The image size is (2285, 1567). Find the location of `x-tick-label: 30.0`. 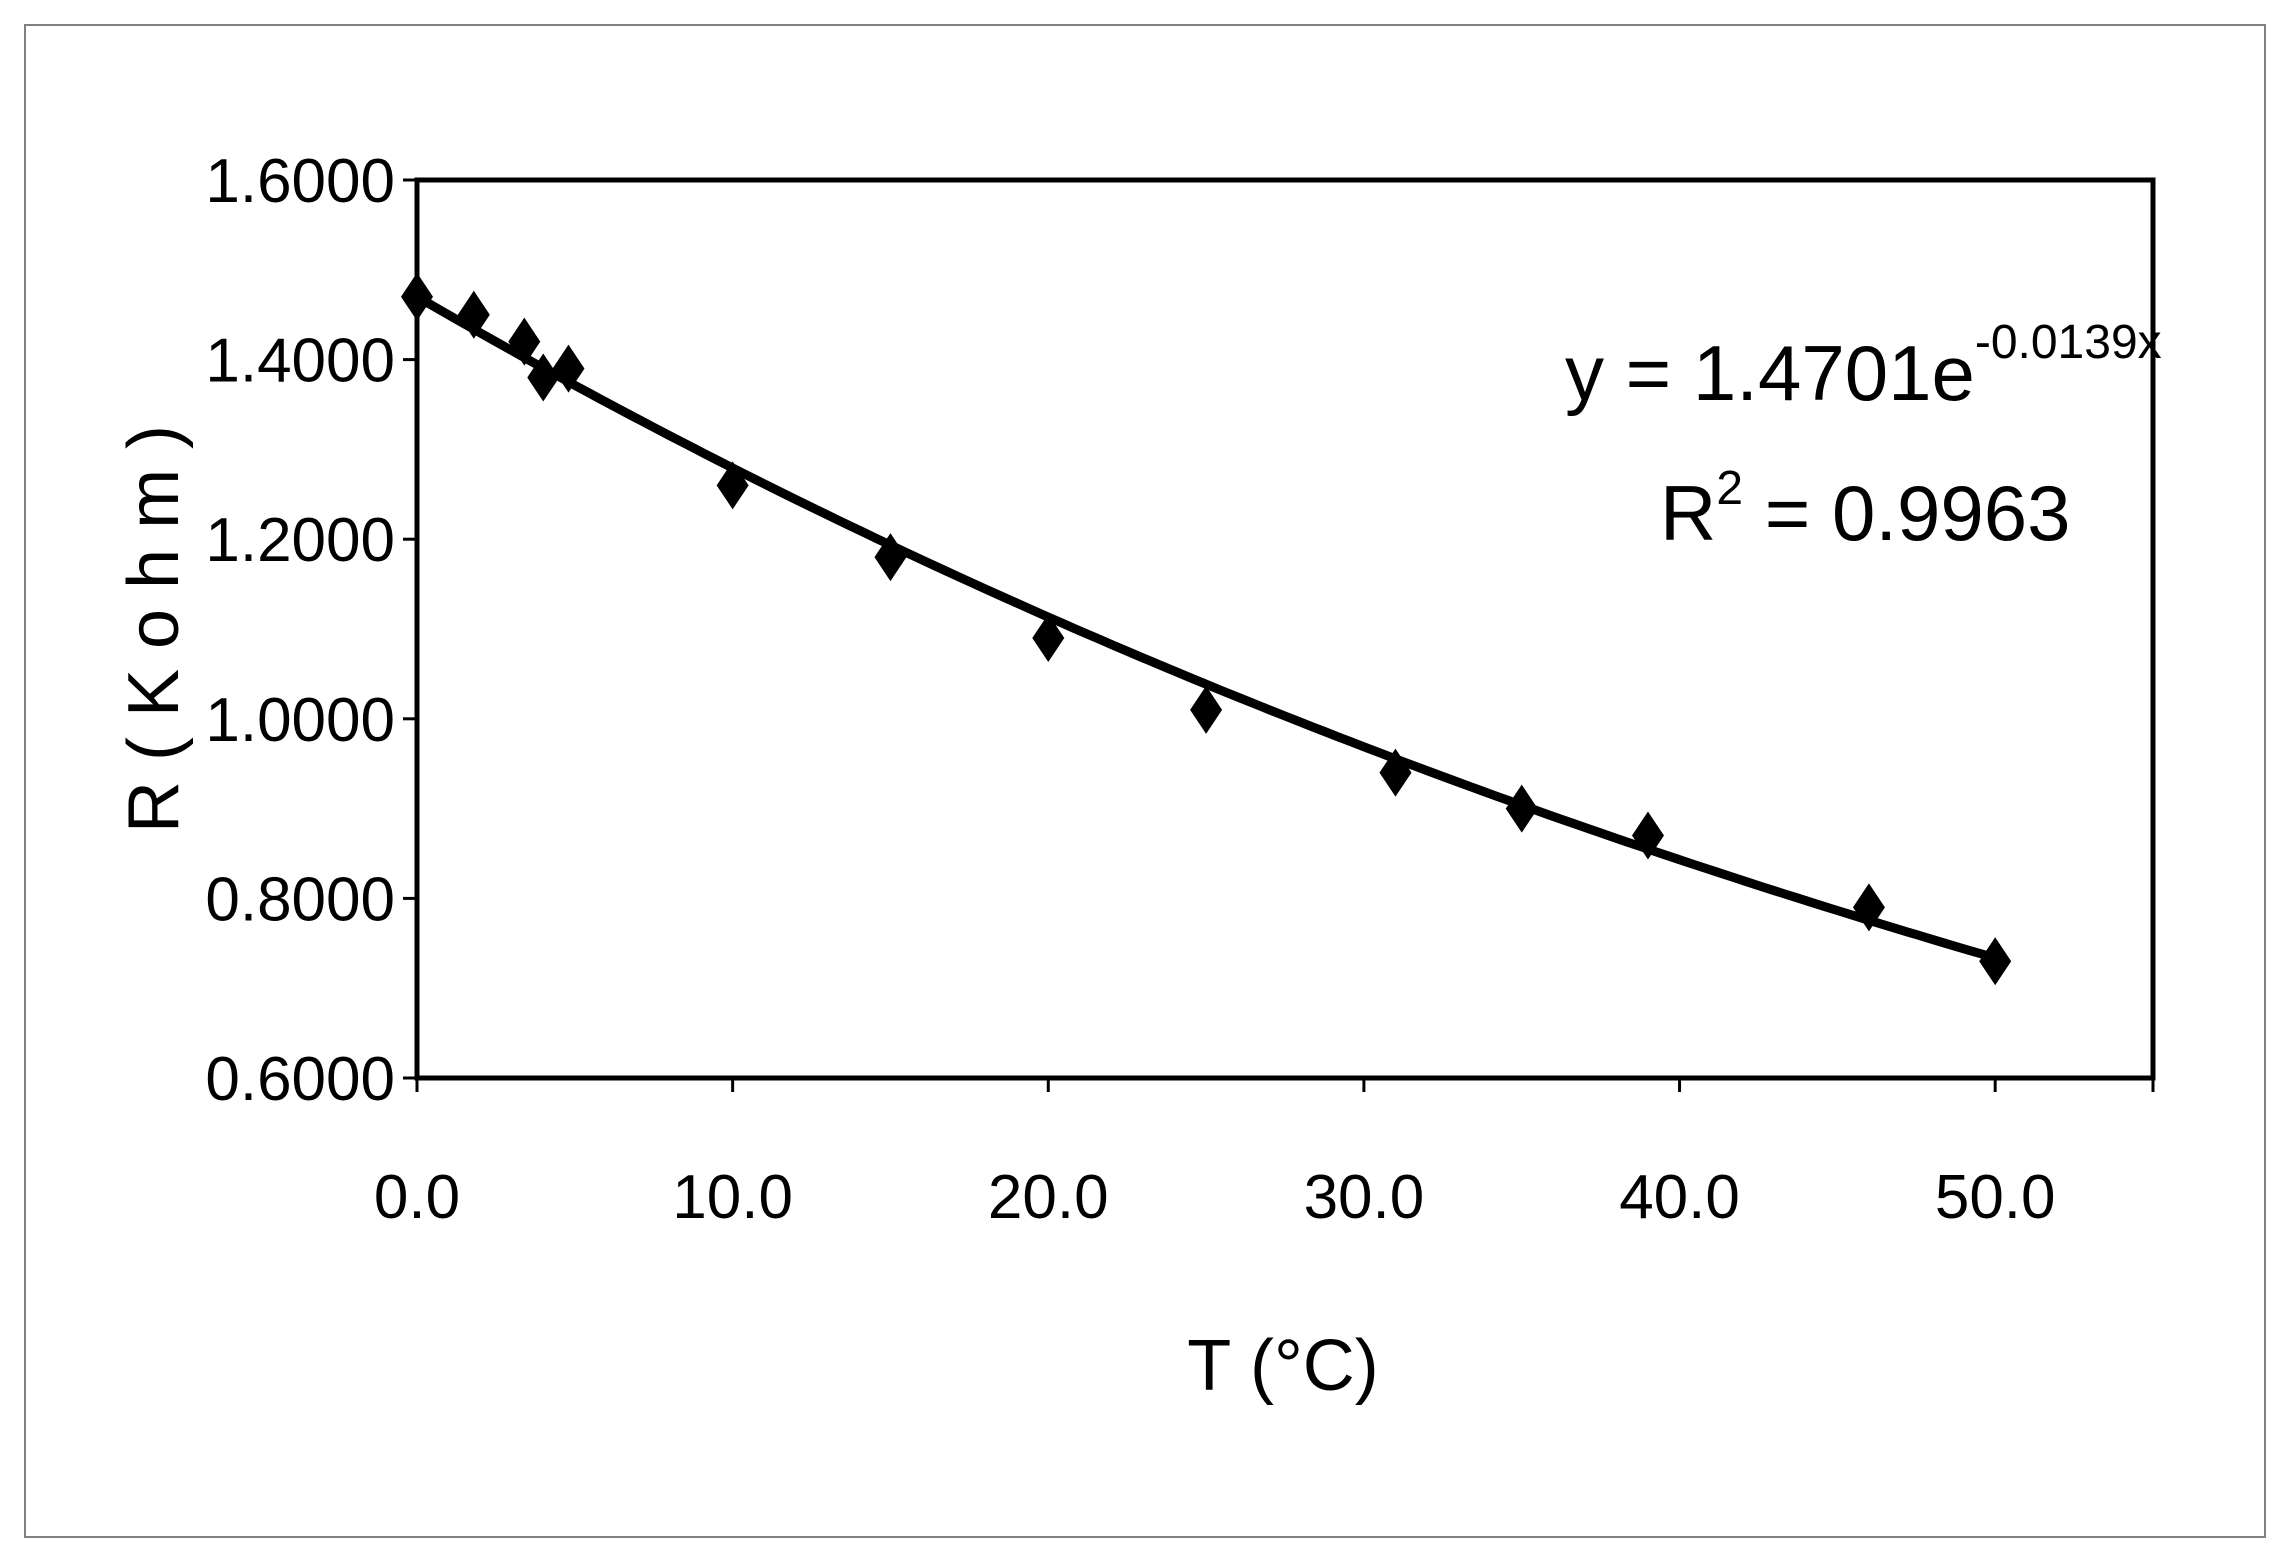

x-tick-label: 30.0 is located at coordinates (1364, 1197).